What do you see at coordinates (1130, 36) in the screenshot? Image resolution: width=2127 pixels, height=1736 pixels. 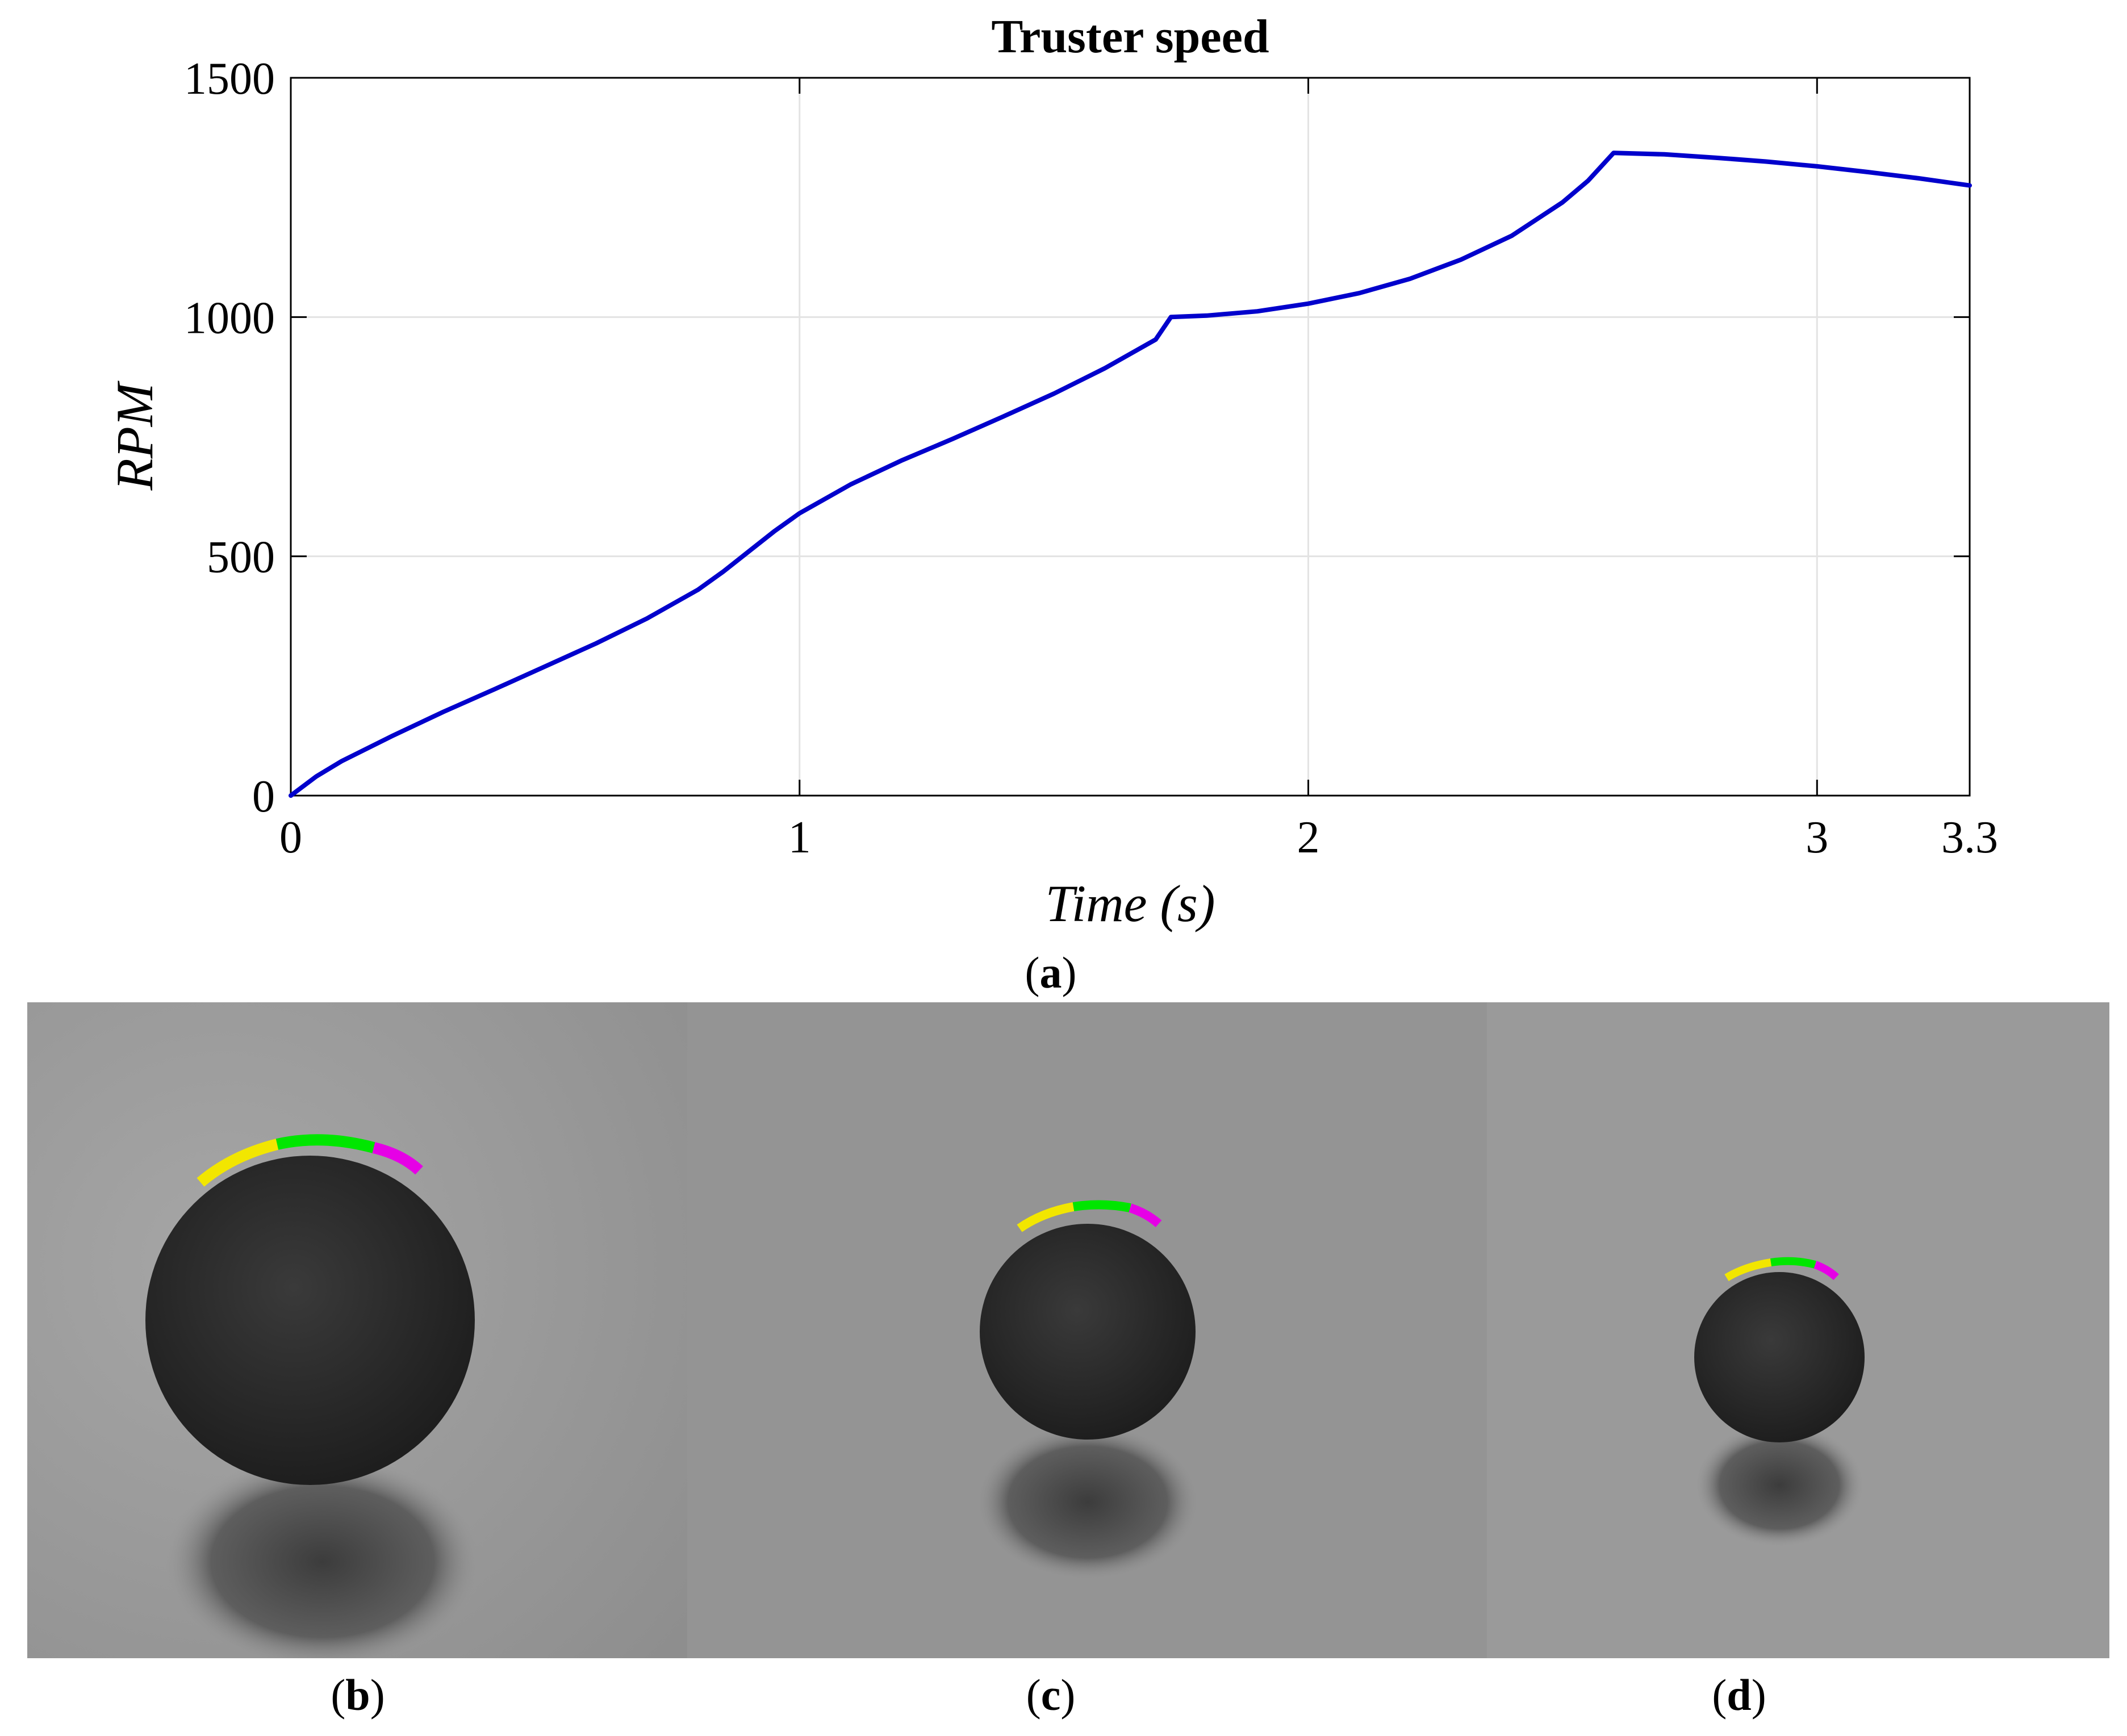 I see `chart-title: Truster speed` at bounding box center [1130, 36].